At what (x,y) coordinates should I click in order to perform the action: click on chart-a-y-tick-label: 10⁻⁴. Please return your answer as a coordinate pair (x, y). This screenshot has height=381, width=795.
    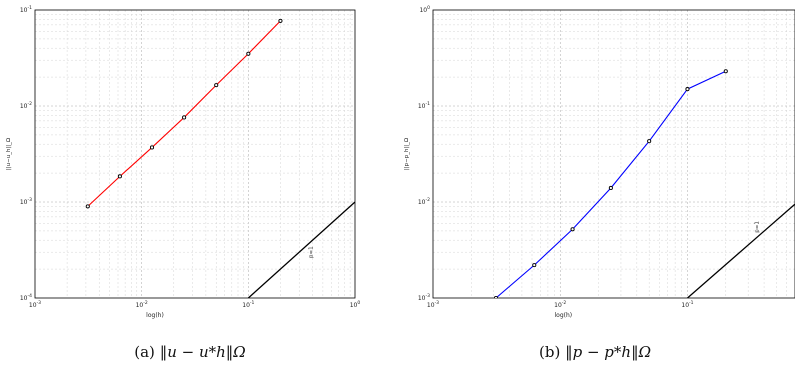
    Looking at the image, I should click on (26, 297).